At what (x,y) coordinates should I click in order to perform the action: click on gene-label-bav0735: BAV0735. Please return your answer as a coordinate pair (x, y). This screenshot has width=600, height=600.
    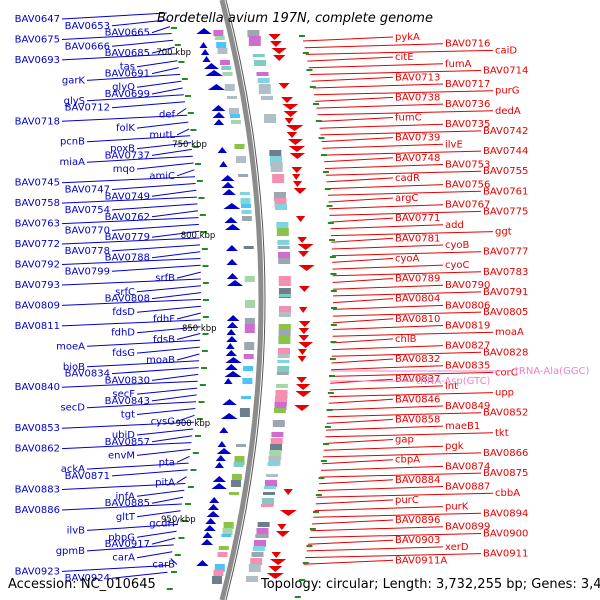
    Looking at the image, I should click on (467, 124).